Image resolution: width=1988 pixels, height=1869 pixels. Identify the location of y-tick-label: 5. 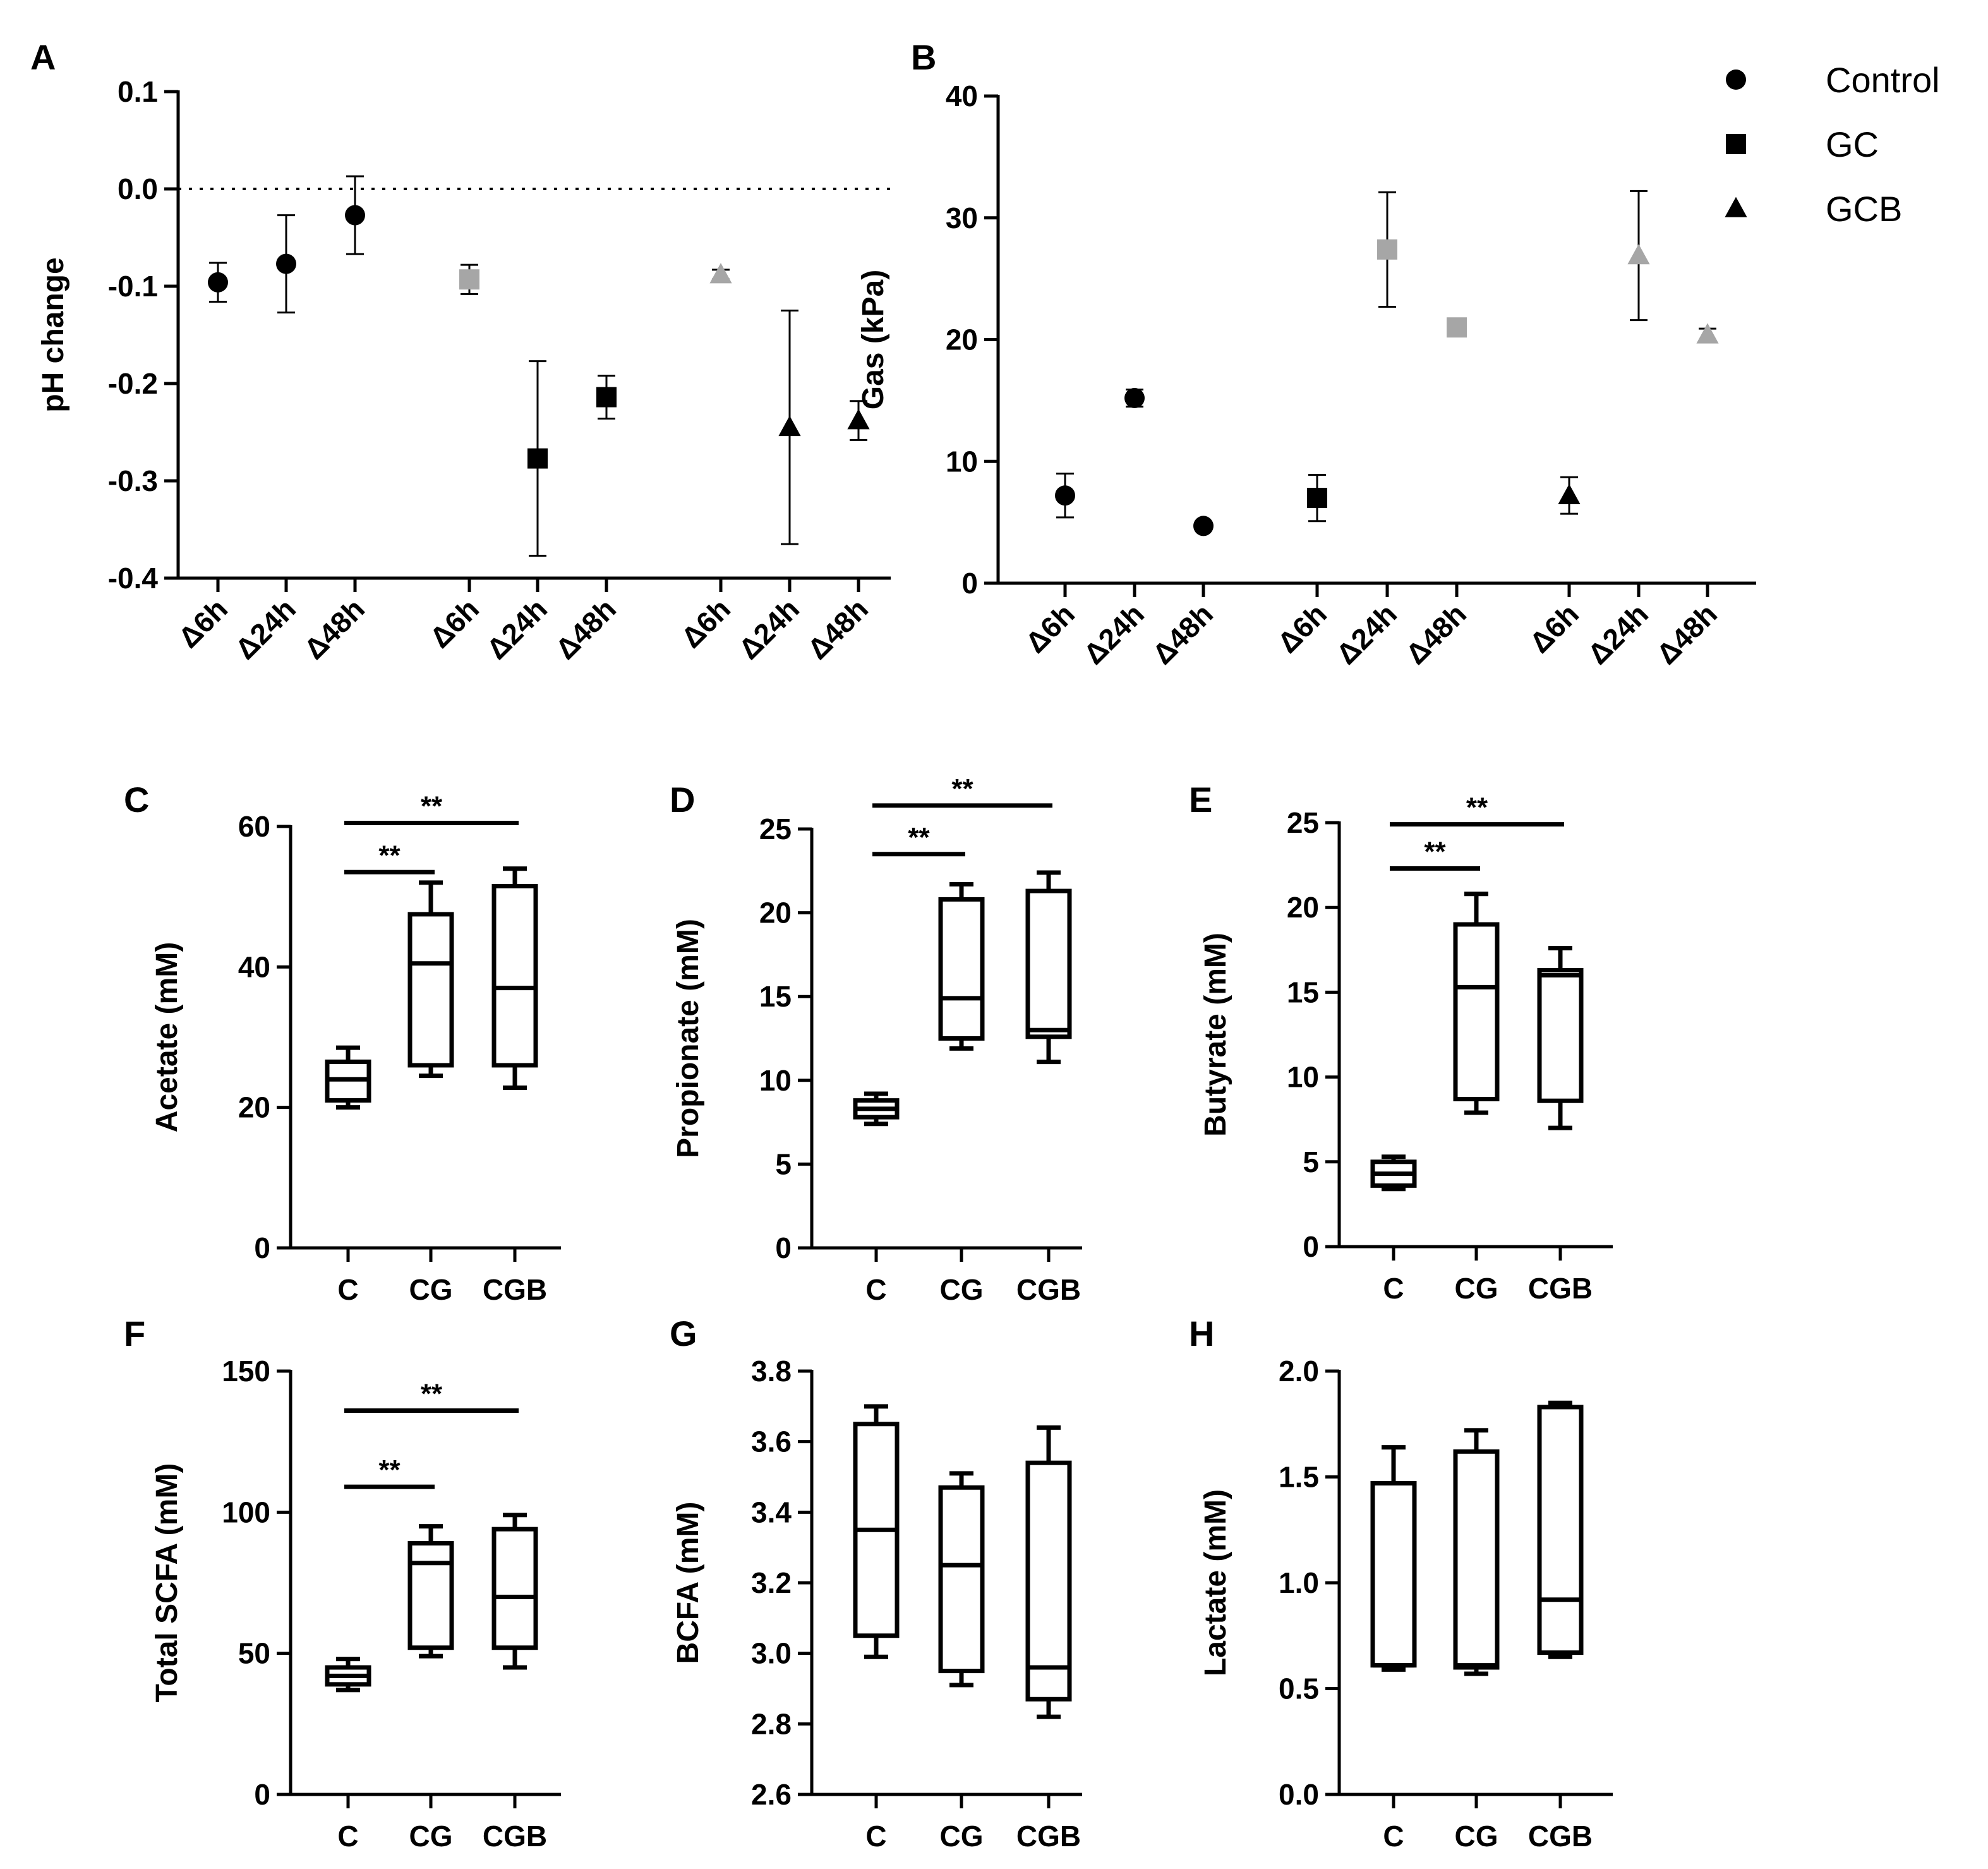
(783, 1163).